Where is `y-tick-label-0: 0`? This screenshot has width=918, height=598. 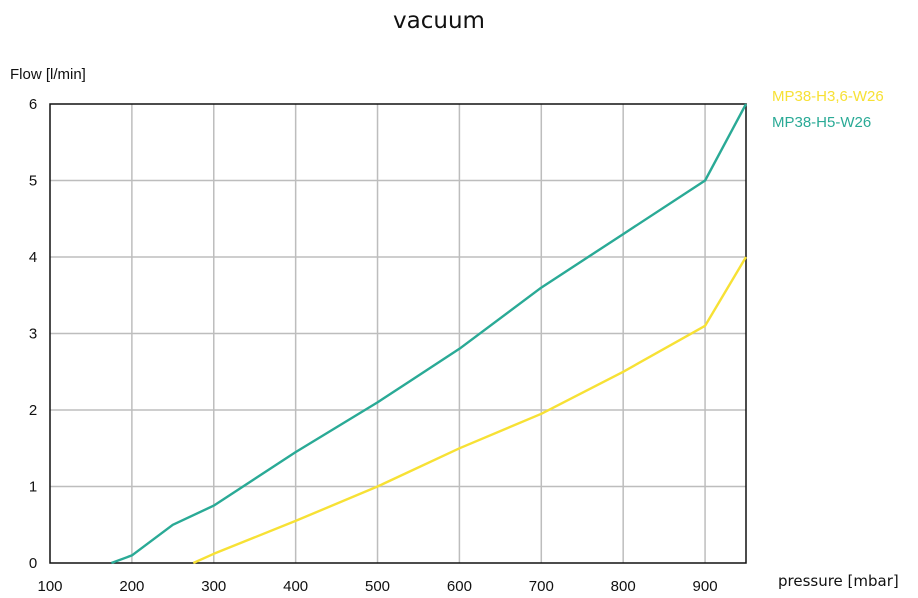
y-tick-label-0: 0 is located at coordinates (33, 563).